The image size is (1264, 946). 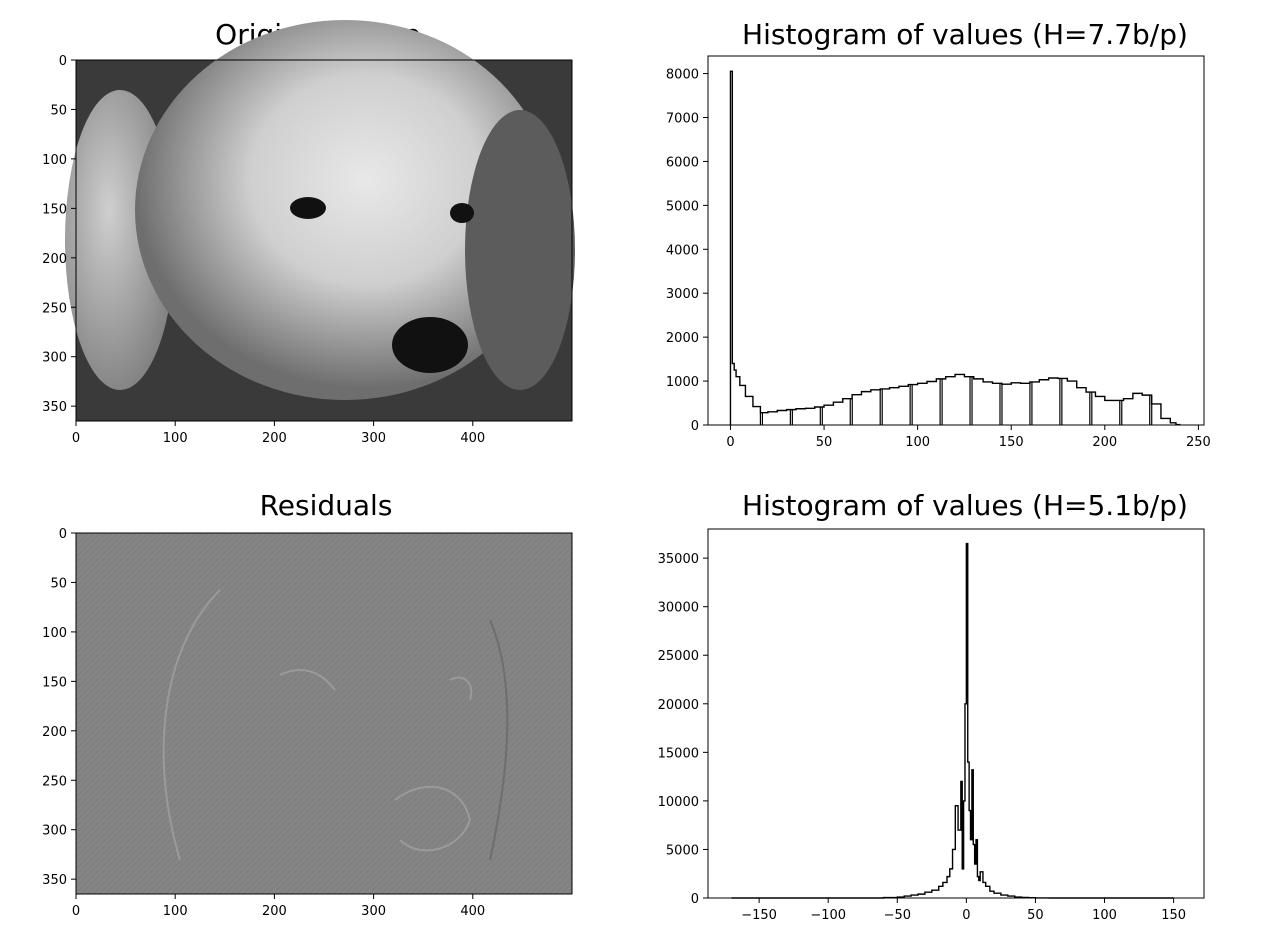 I want to click on image-ear-right, so click(x=520, y=250).